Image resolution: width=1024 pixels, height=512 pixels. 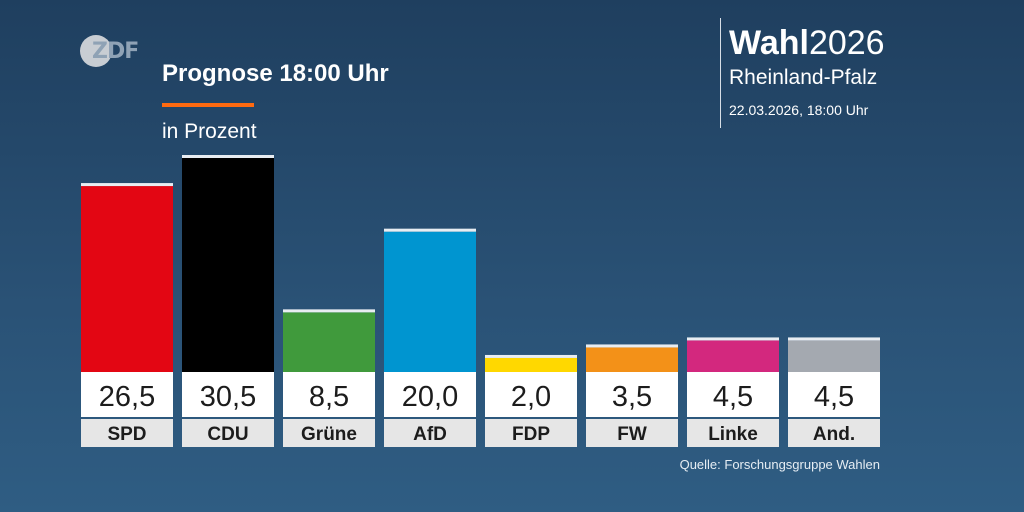 What do you see at coordinates (846, 43) in the screenshot?
I see `brand-year: 2026` at bounding box center [846, 43].